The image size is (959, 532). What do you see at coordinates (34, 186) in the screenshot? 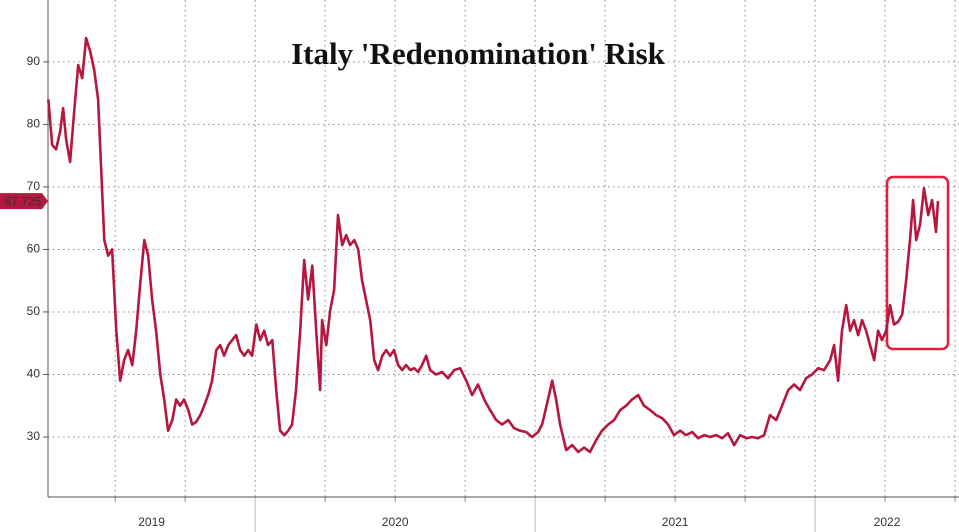
I see `y-tick-label: 70` at bounding box center [34, 186].